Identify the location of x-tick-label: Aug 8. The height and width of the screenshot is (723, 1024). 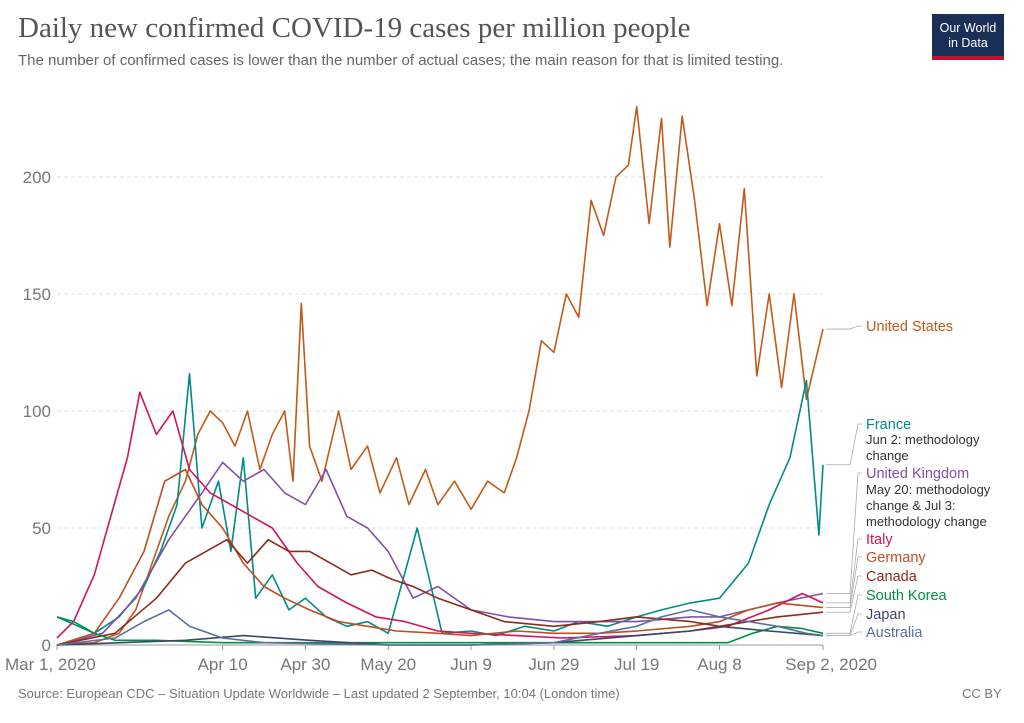
(719, 664).